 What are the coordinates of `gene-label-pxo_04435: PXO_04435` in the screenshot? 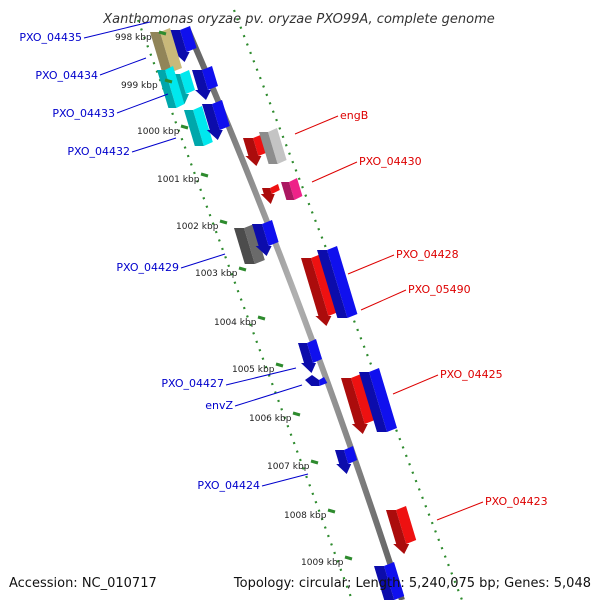 It's located at (50, 37).